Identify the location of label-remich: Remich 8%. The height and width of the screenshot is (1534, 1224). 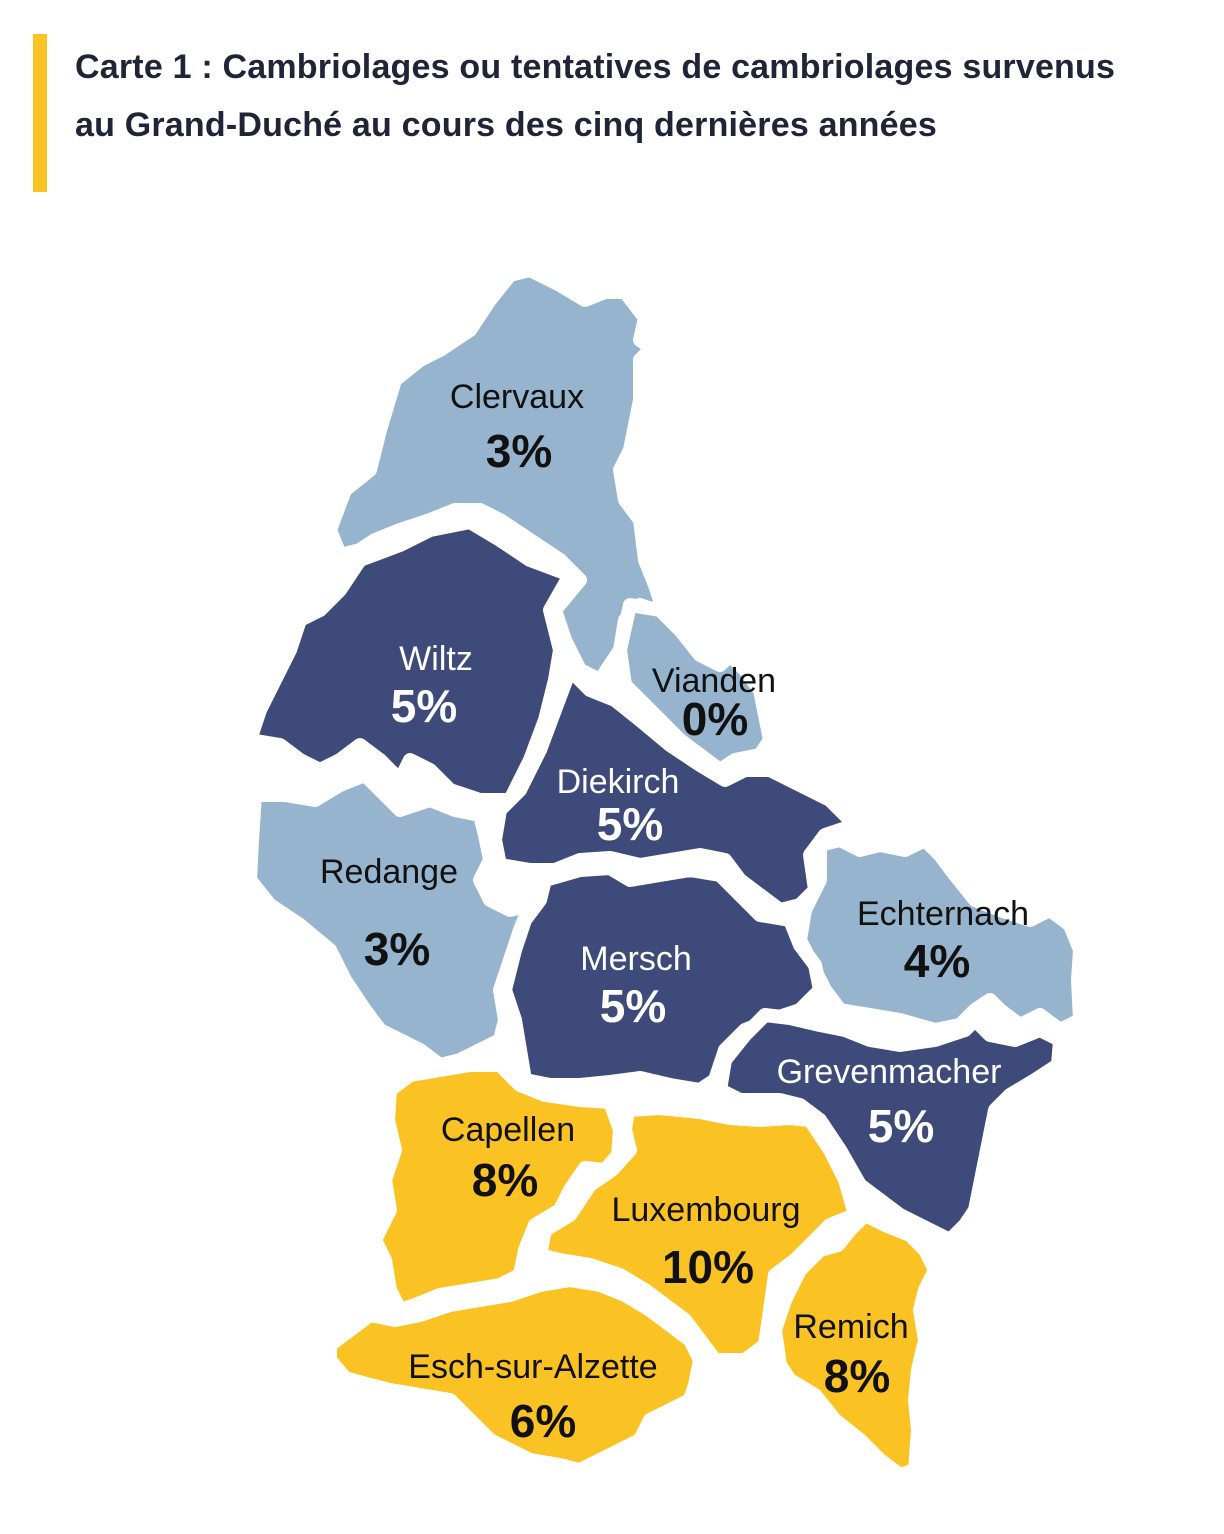
(850, 1355).